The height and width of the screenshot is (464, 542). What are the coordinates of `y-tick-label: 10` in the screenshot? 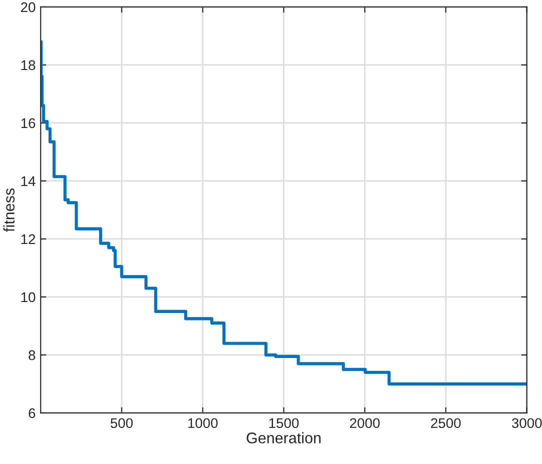 It's located at (28, 297).